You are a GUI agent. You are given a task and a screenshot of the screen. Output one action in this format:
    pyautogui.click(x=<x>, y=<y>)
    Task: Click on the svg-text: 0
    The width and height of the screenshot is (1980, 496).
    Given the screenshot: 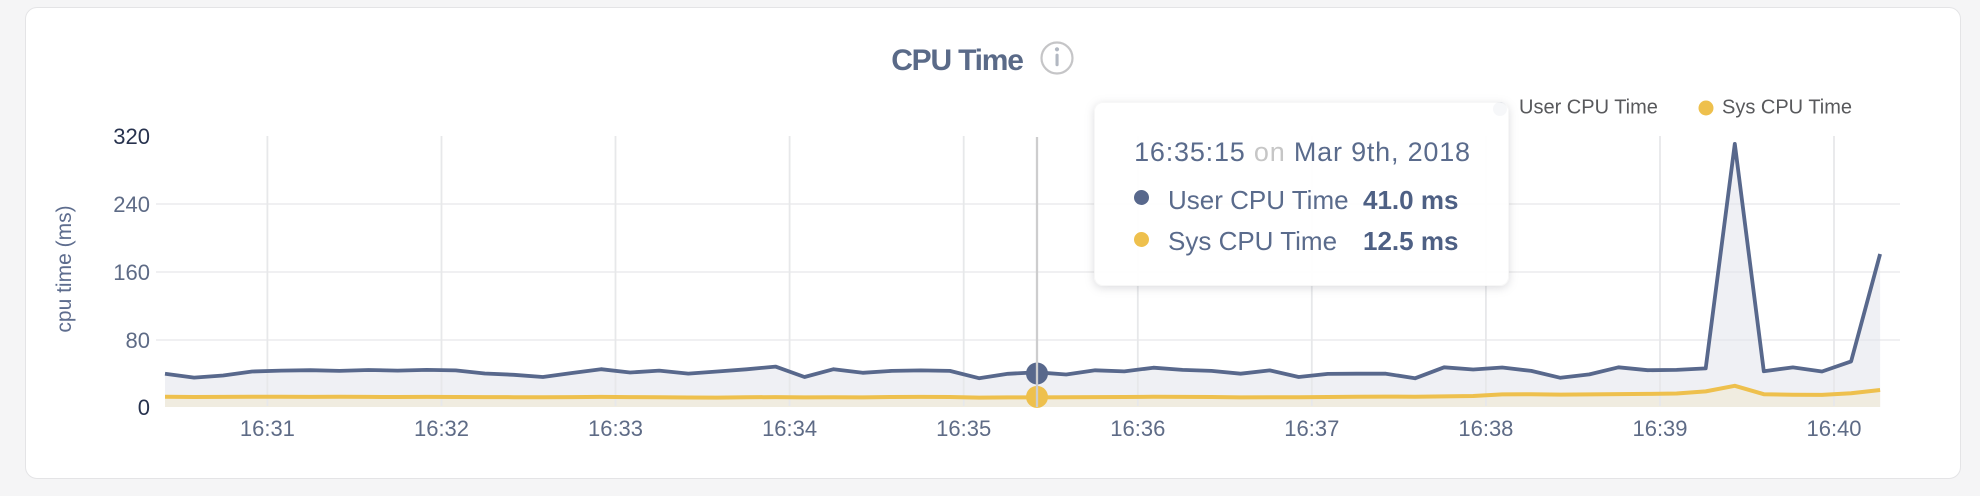 What is the action you would take?
    pyautogui.click(x=144, y=407)
    